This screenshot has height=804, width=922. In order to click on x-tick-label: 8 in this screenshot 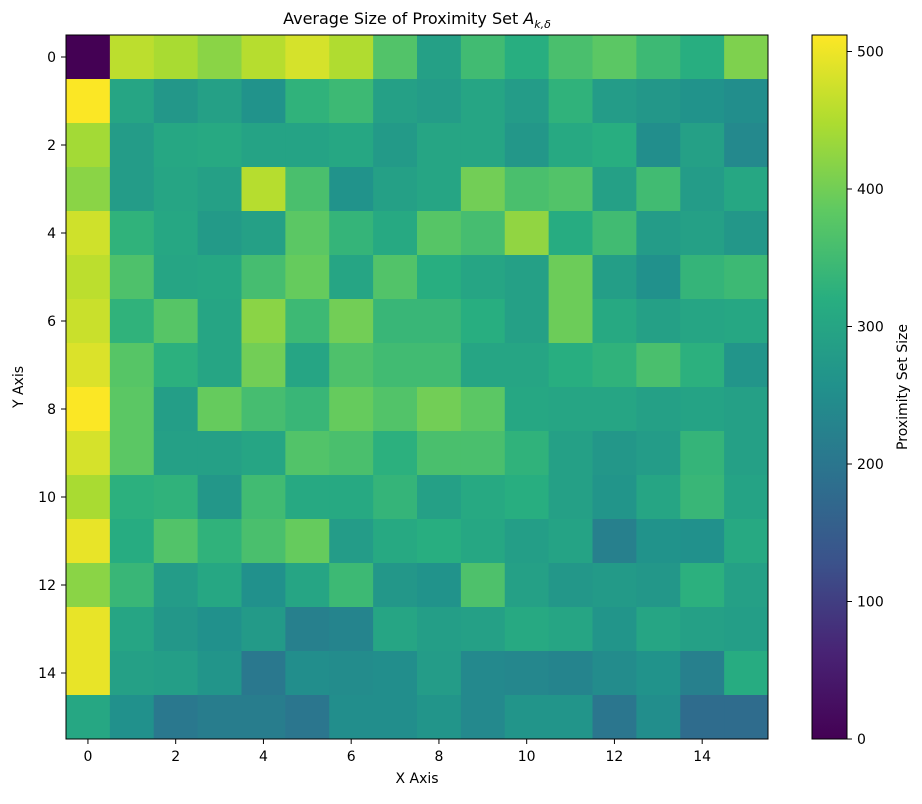, I will do `click(438, 757)`.